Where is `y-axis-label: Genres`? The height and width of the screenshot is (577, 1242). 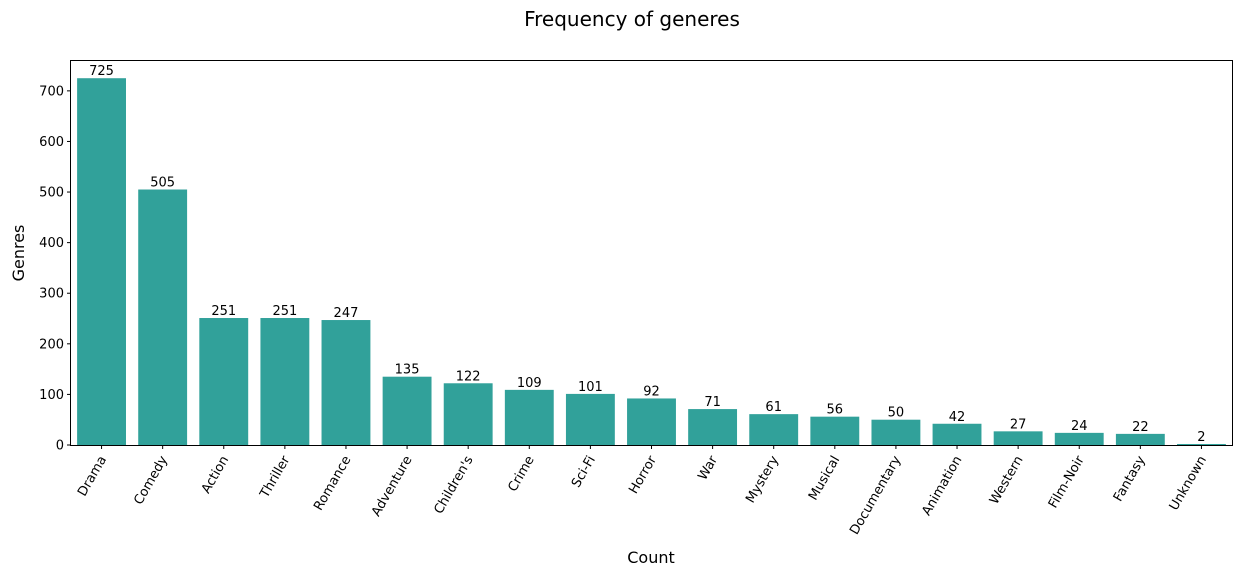 y-axis-label: Genres is located at coordinates (18, 253).